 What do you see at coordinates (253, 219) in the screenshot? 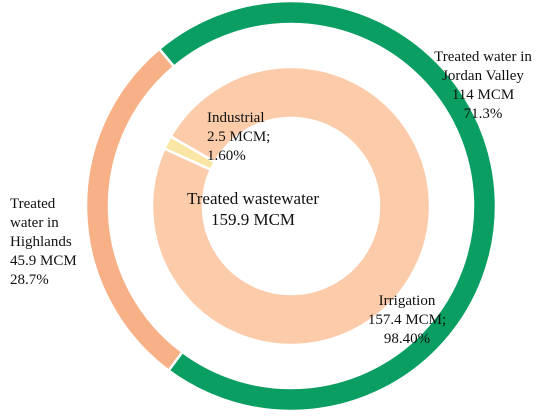
I see `center-label-line: 159.9 MCM` at bounding box center [253, 219].